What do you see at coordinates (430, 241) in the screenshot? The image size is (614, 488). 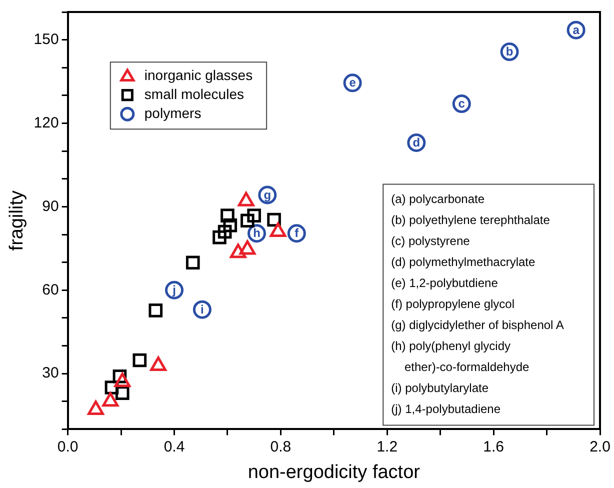 I see `annotation: (c) polystyrene` at bounding box center [430, 241].